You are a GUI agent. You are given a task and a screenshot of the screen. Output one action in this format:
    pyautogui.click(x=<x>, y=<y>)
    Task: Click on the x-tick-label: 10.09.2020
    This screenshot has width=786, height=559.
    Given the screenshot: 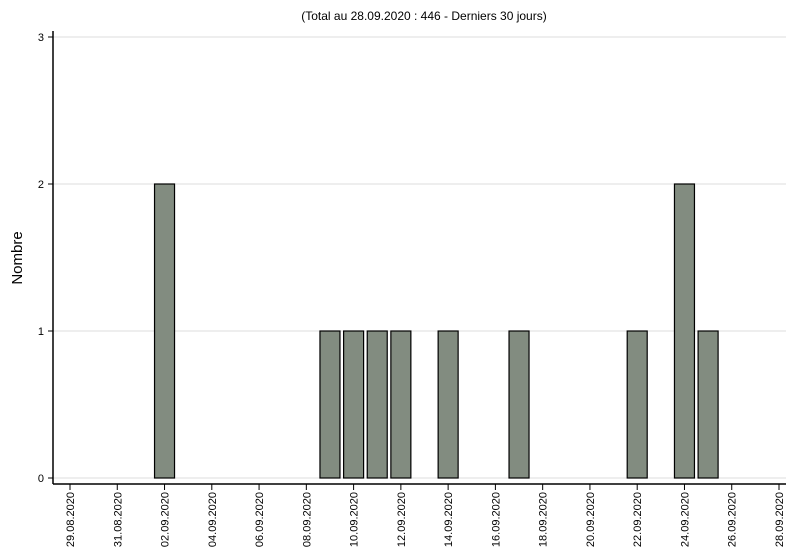 What is the action you would take?
    pyautogui.click(x=355, y=519)
    